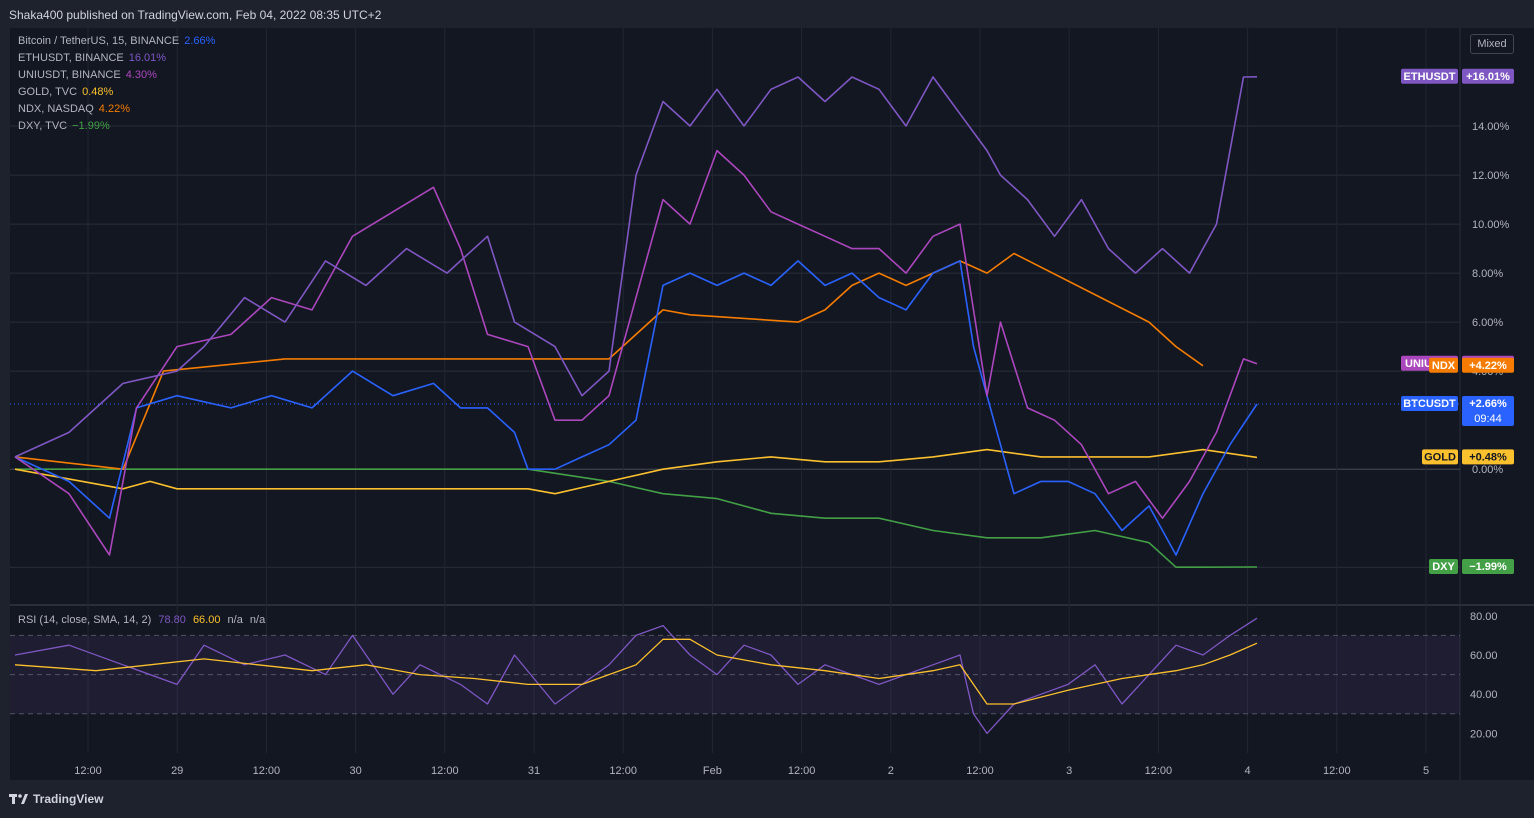  I want to click on series-value-tag-text: +16.01%, so click(1488, 77).